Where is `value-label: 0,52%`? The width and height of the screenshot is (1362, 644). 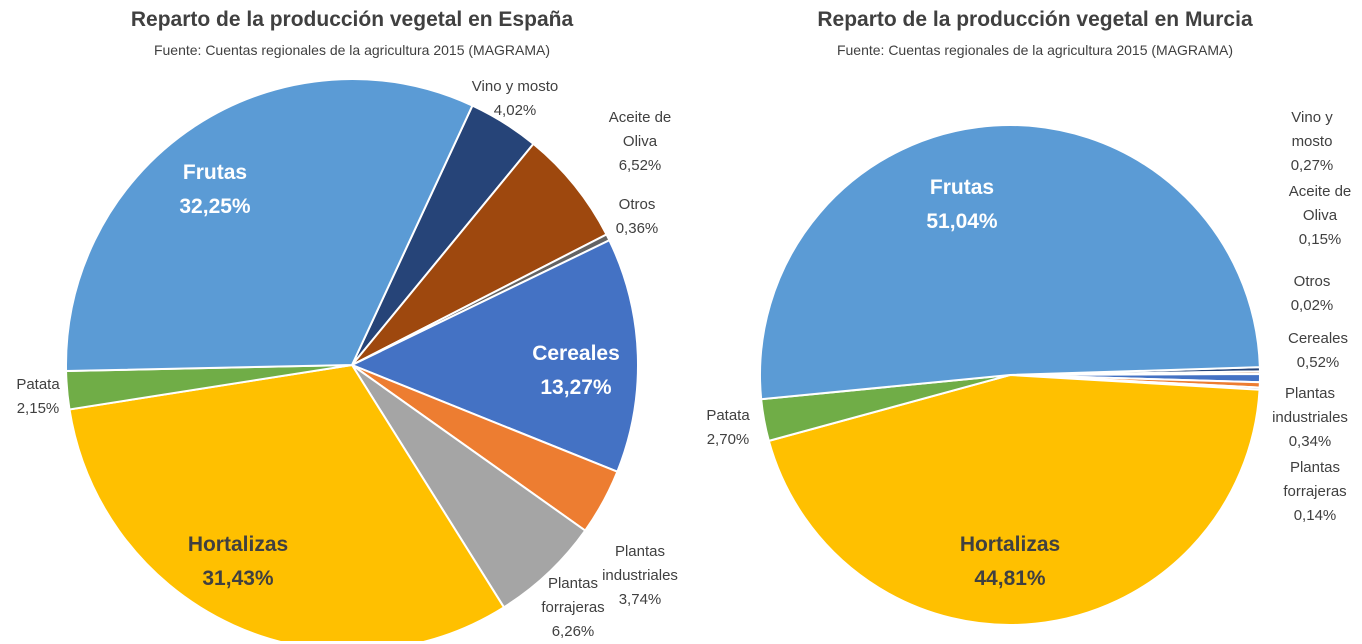 value-label: 0,52% is located at coordinates (1318, 362).